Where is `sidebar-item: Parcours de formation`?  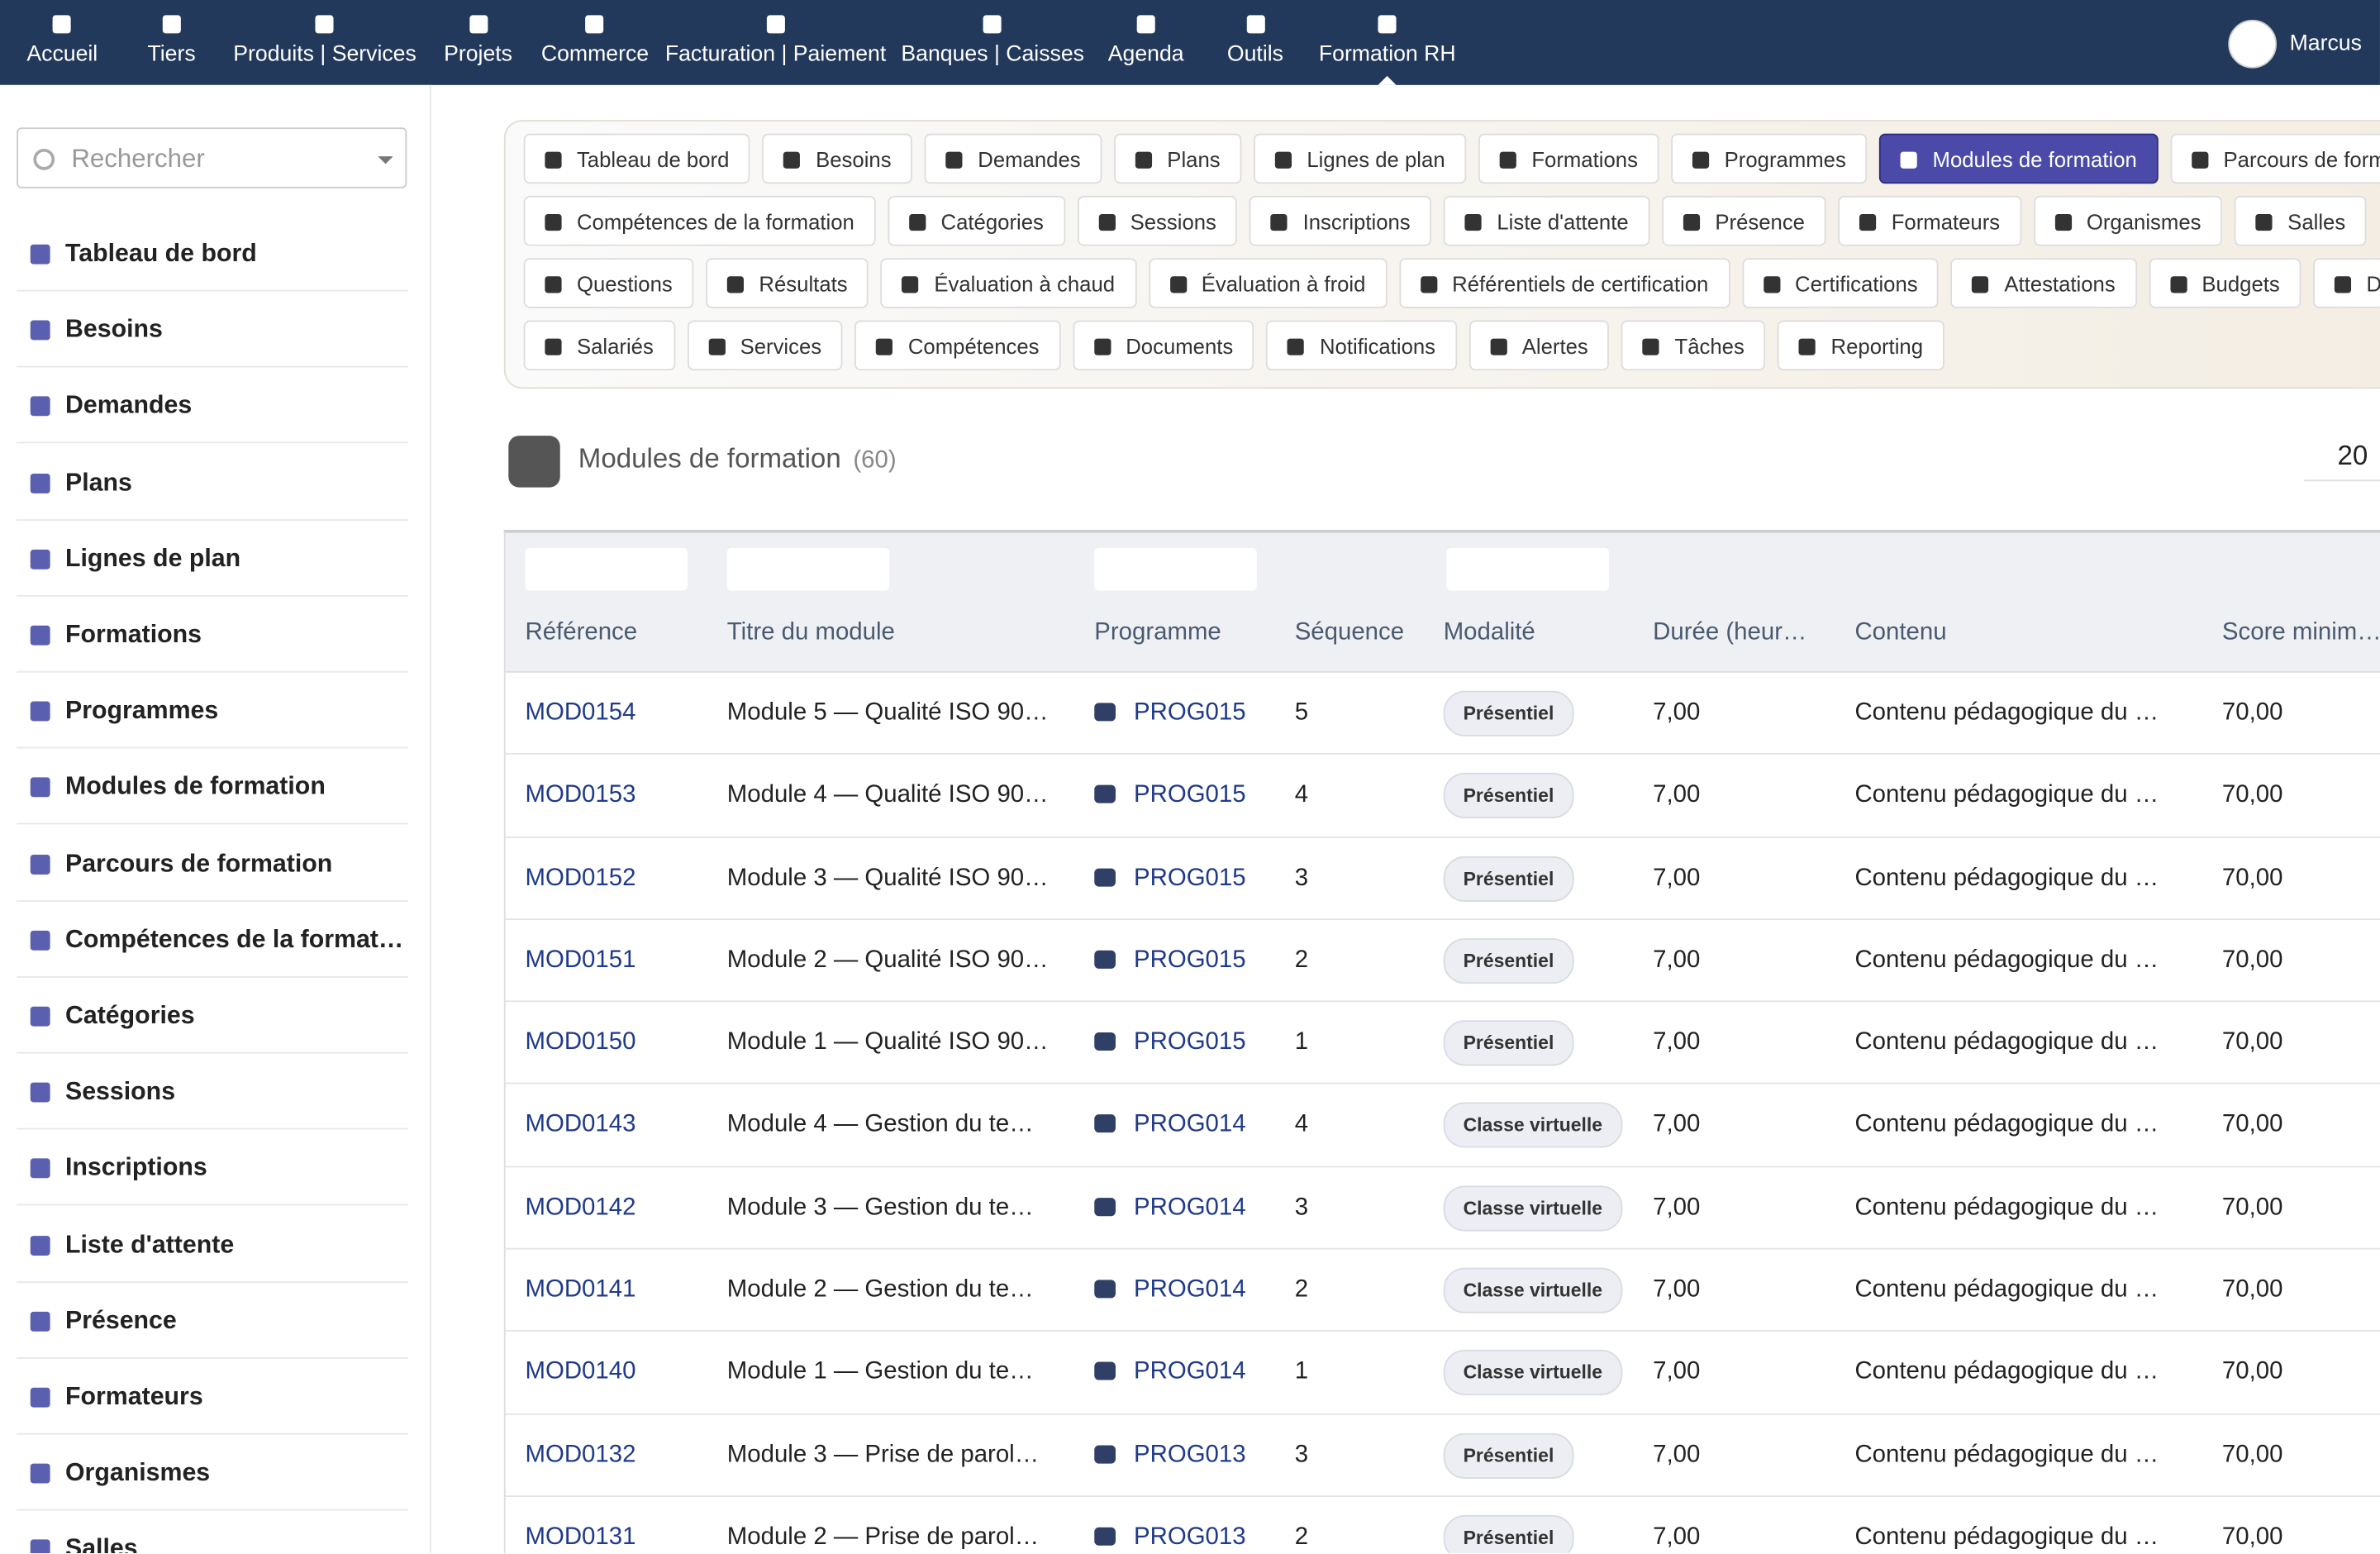 sidebar-item: Parcours de formation is located at coordinates (213, 863).